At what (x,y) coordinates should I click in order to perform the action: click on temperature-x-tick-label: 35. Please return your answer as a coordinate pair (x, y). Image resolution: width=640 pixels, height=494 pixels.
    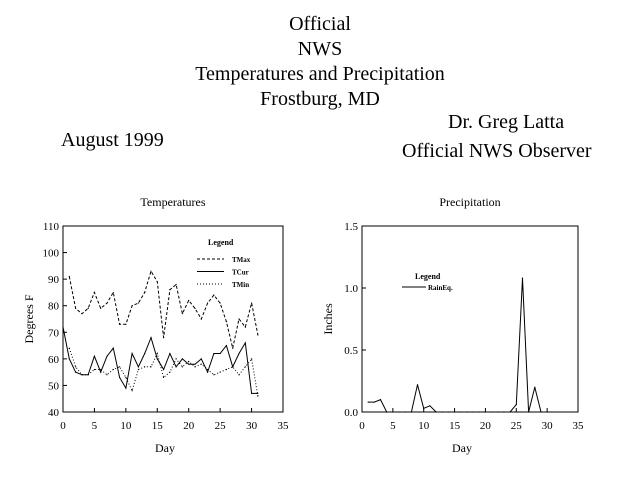
    Looking at the image, I should click on (284, 426).